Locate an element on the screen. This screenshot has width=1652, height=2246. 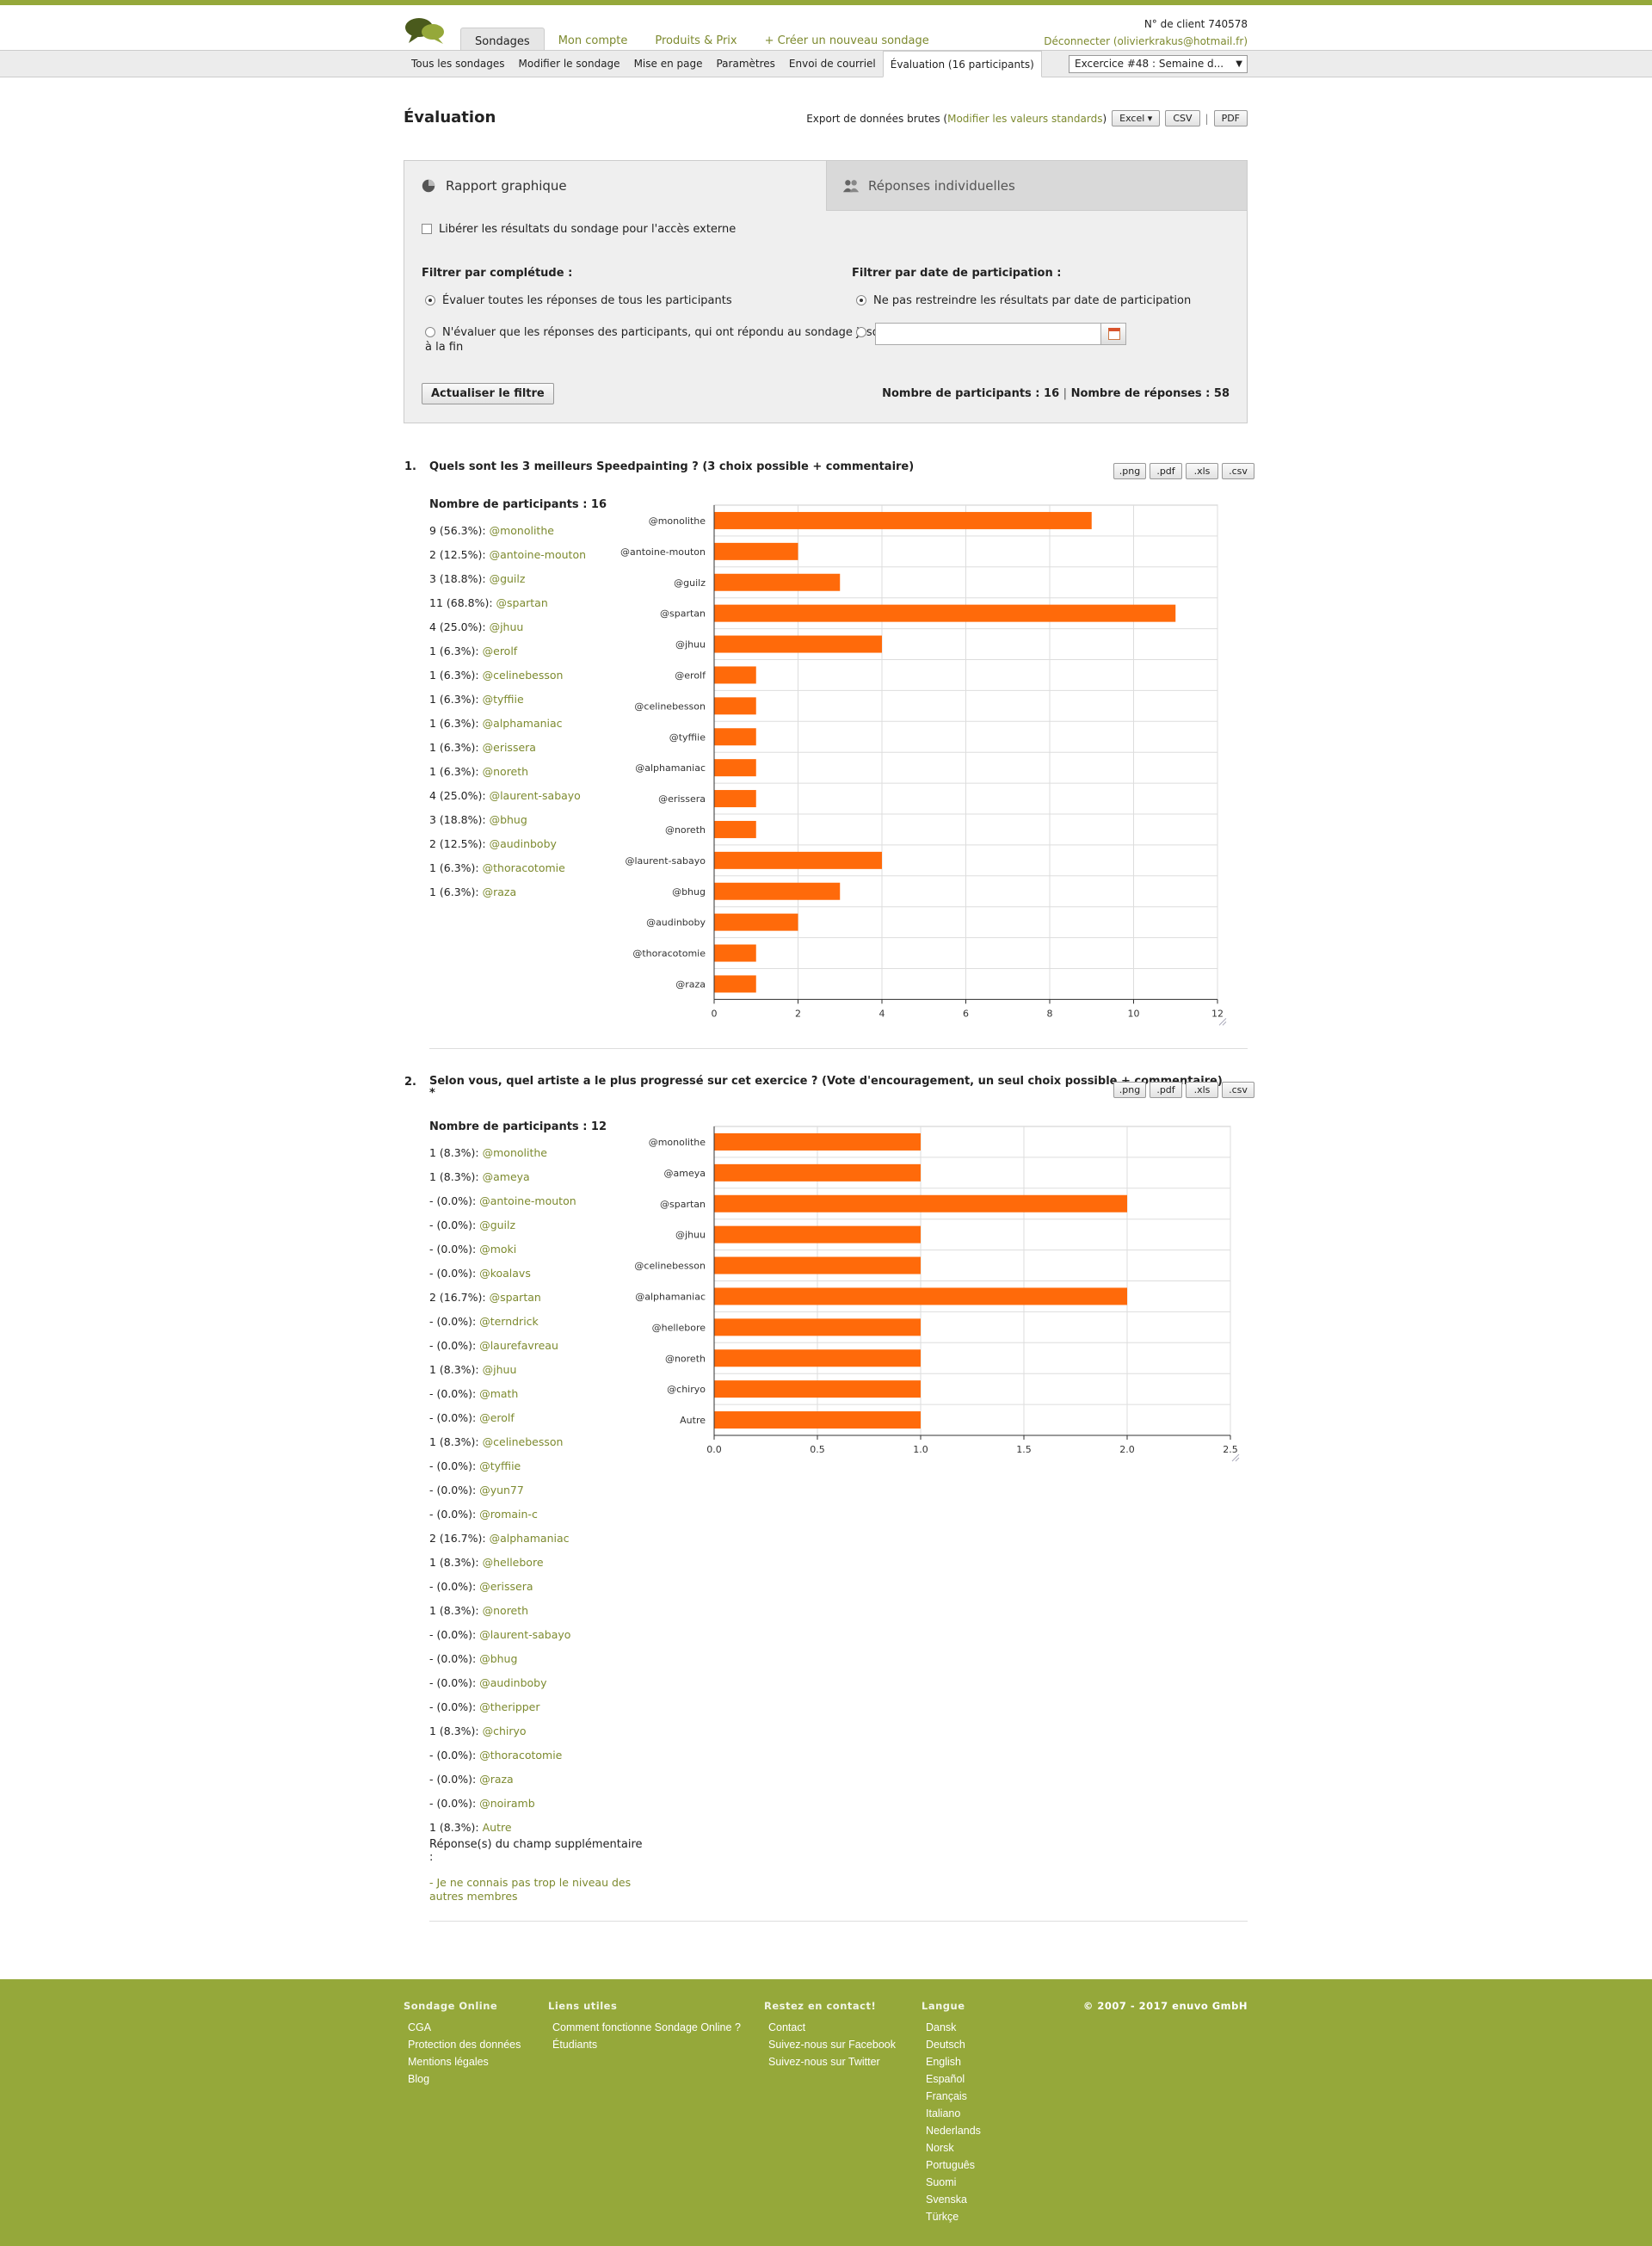
checkbox-box is located at coordinates (427, 229).